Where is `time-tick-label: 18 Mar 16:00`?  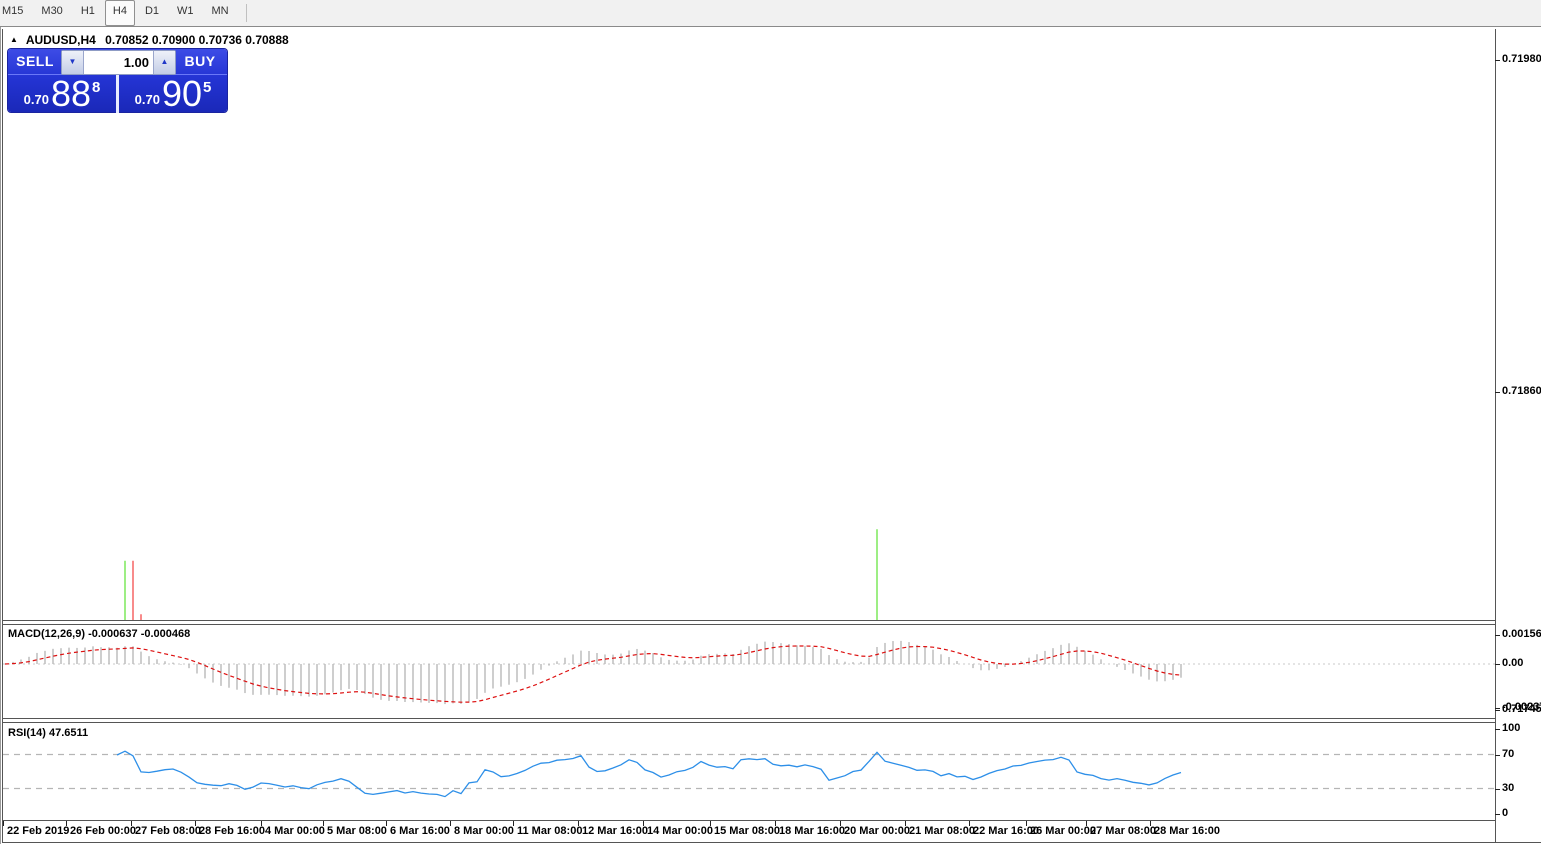 time-tick-label: 18 Mar 16:00 is located at coordinates (812, 831).